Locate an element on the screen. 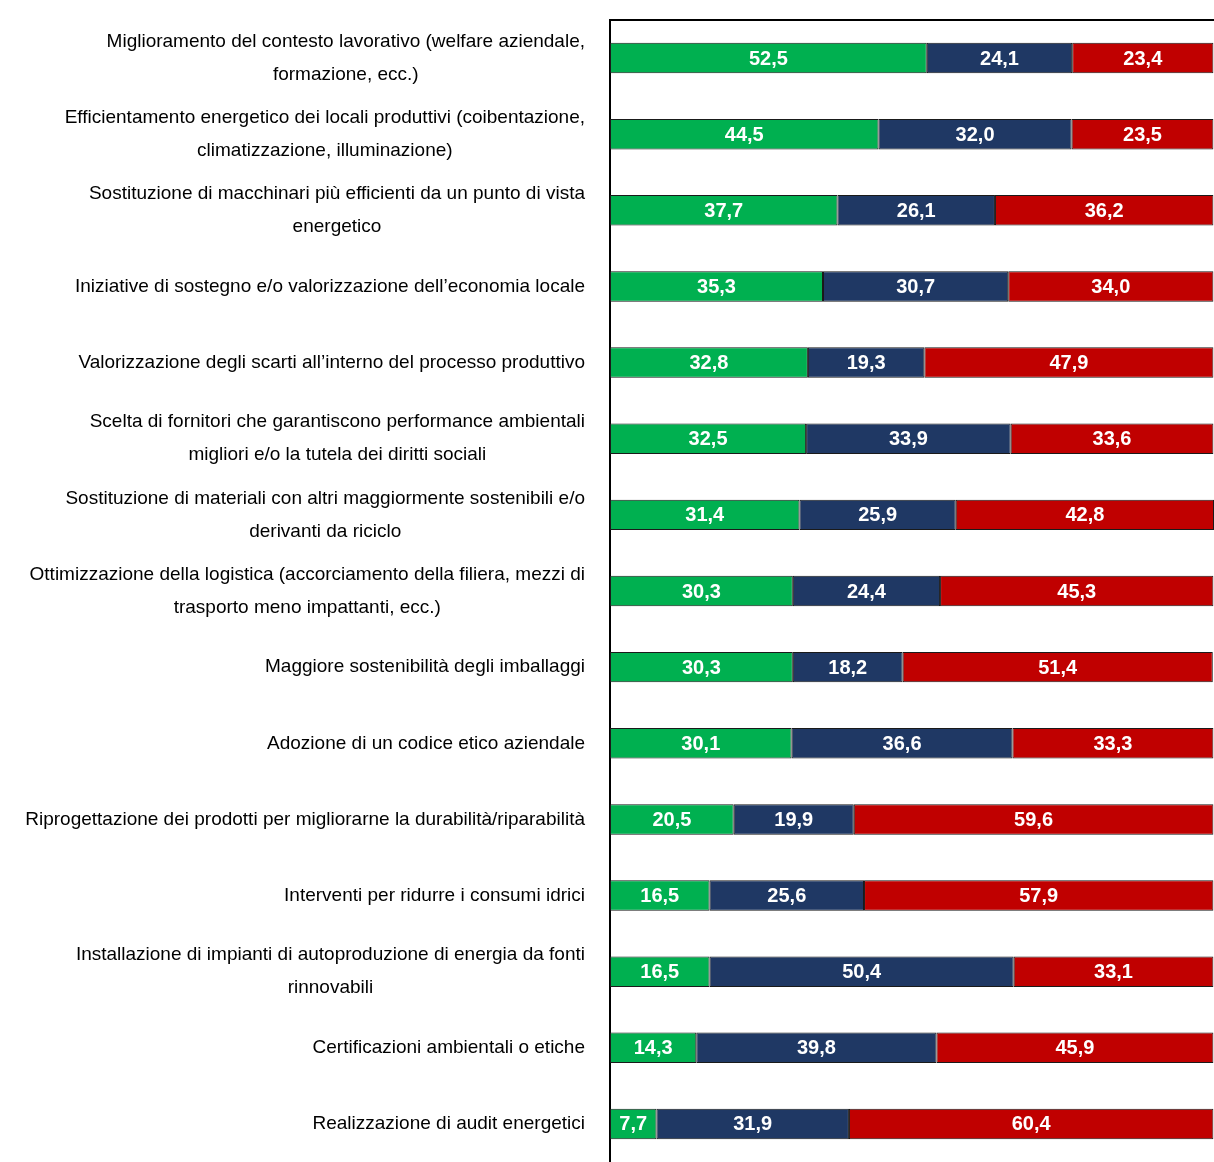  data-label: 45,9 is located at coordinates (1075, 1047).